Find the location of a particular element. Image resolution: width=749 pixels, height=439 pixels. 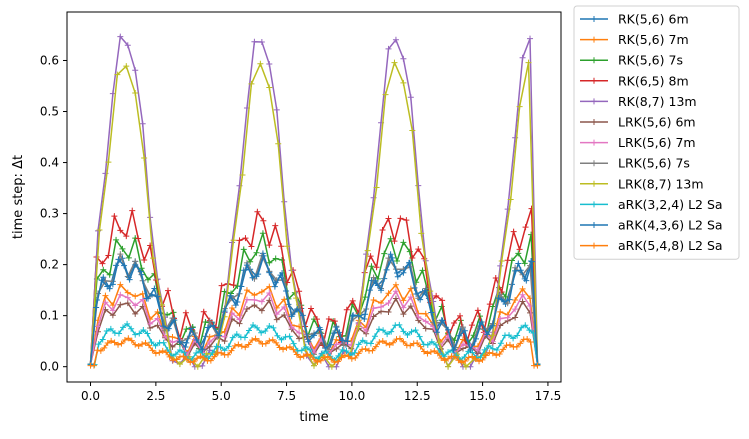

legend-label: aRK(4,3,6) L2 Sa is located at coordinates (670, 225).